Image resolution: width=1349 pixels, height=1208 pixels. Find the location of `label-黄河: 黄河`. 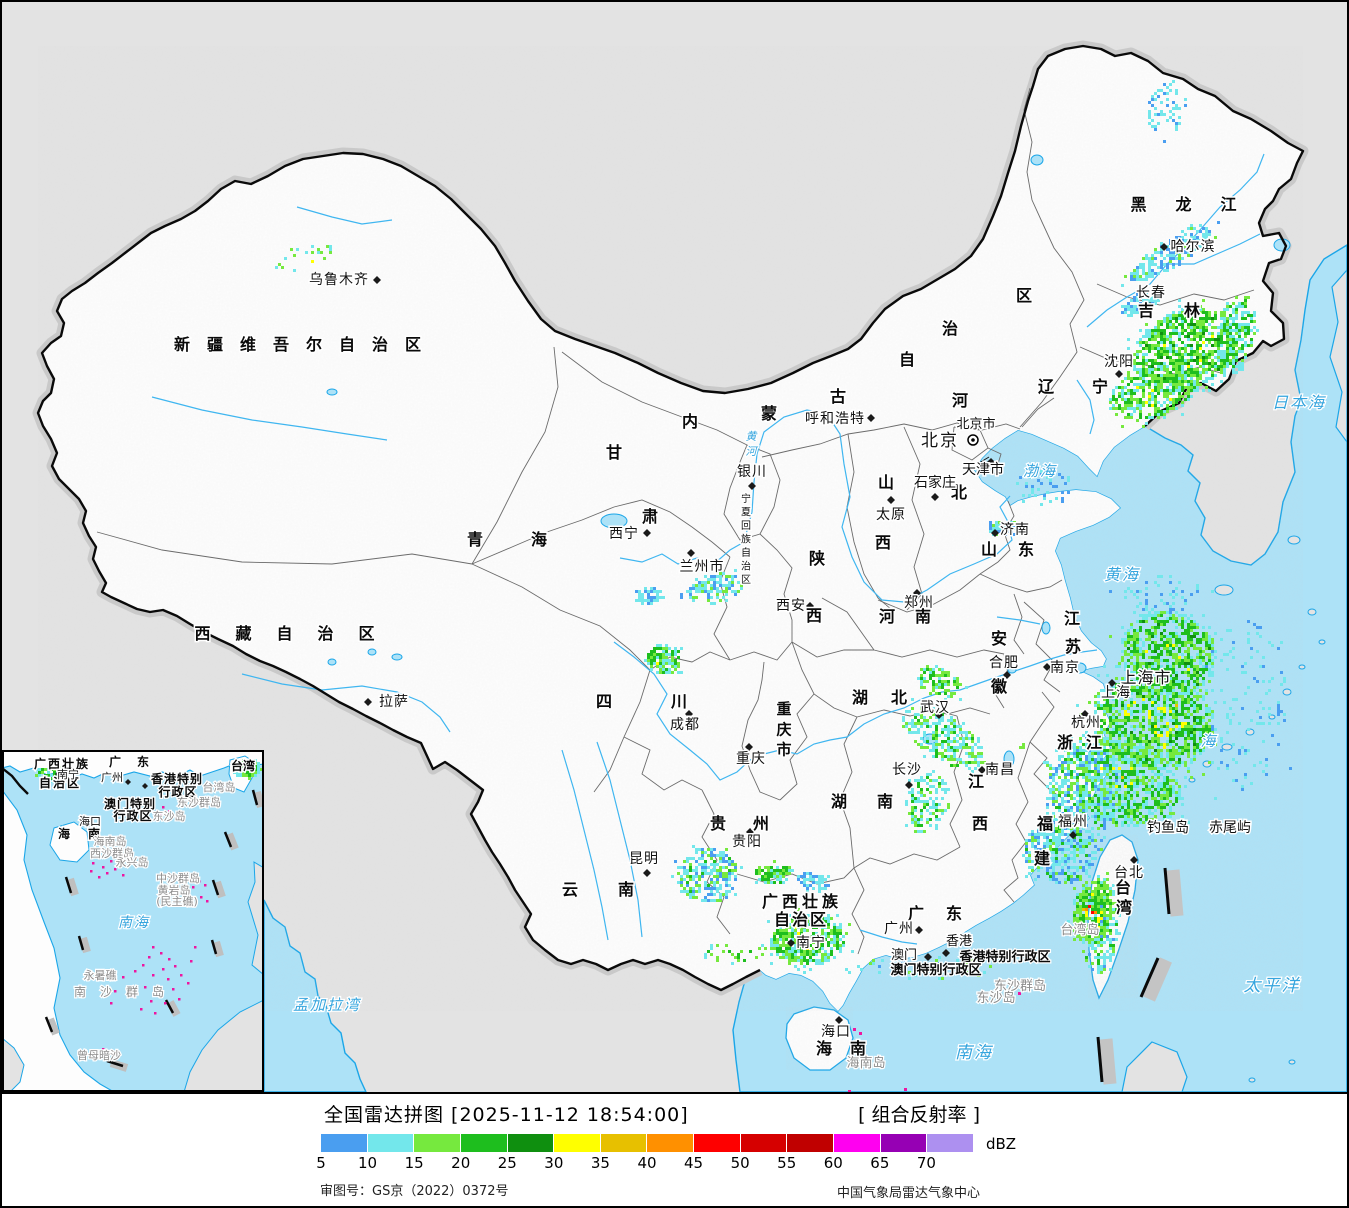

label-黄河: 黄河 is located at coordinates (752, 444).